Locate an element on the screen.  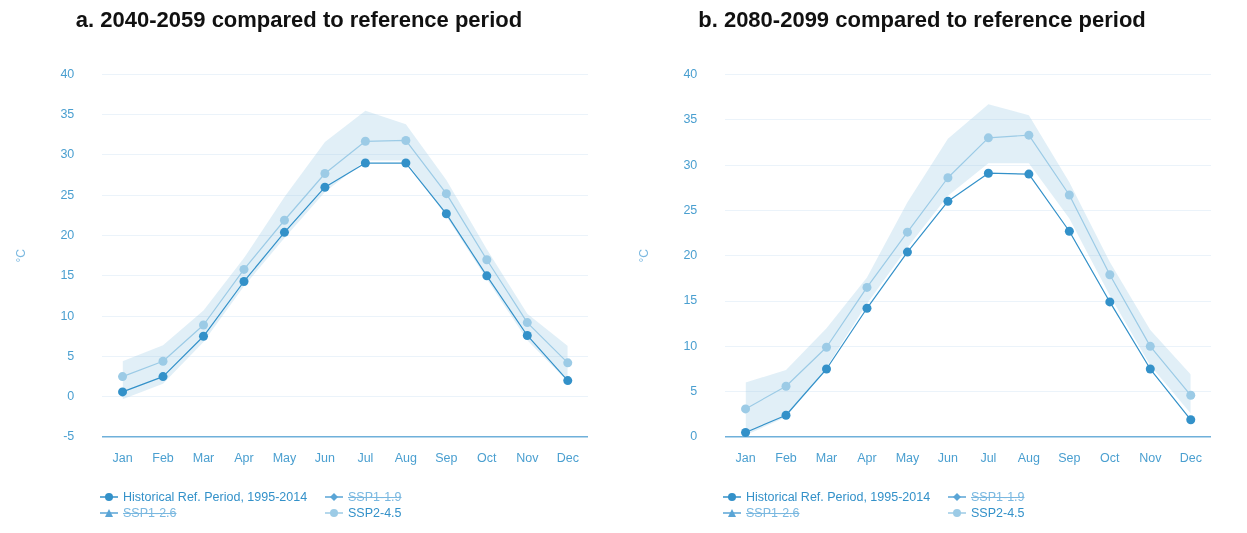
chart-title: a. 2040-2059 compared to reference period is located at coordinates (299, 20).